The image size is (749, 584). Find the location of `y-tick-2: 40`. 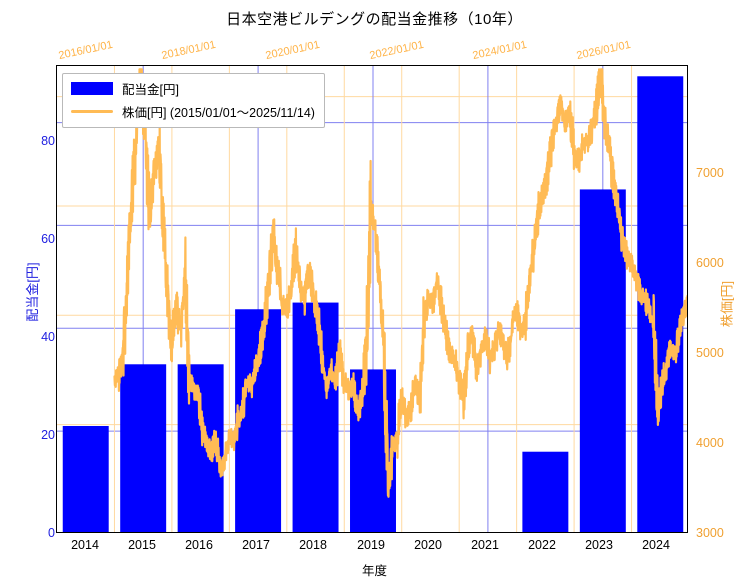

y-tick-2: 40 is located at coordinates (48, 337).